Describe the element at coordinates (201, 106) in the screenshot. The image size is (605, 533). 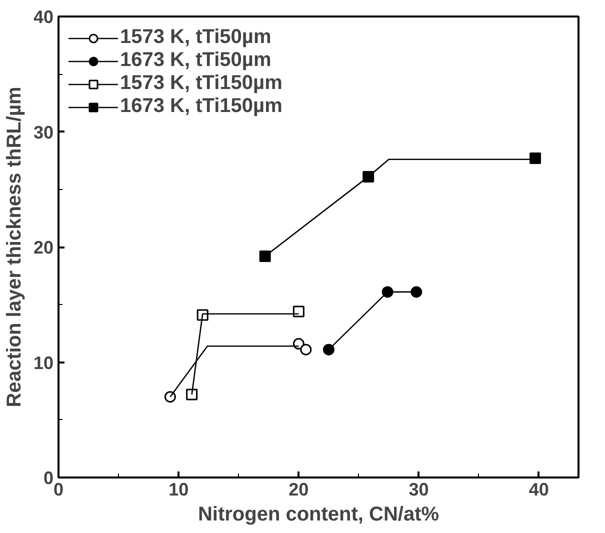
I see `legend-label: 1673 K, tTi150µm` at that location.